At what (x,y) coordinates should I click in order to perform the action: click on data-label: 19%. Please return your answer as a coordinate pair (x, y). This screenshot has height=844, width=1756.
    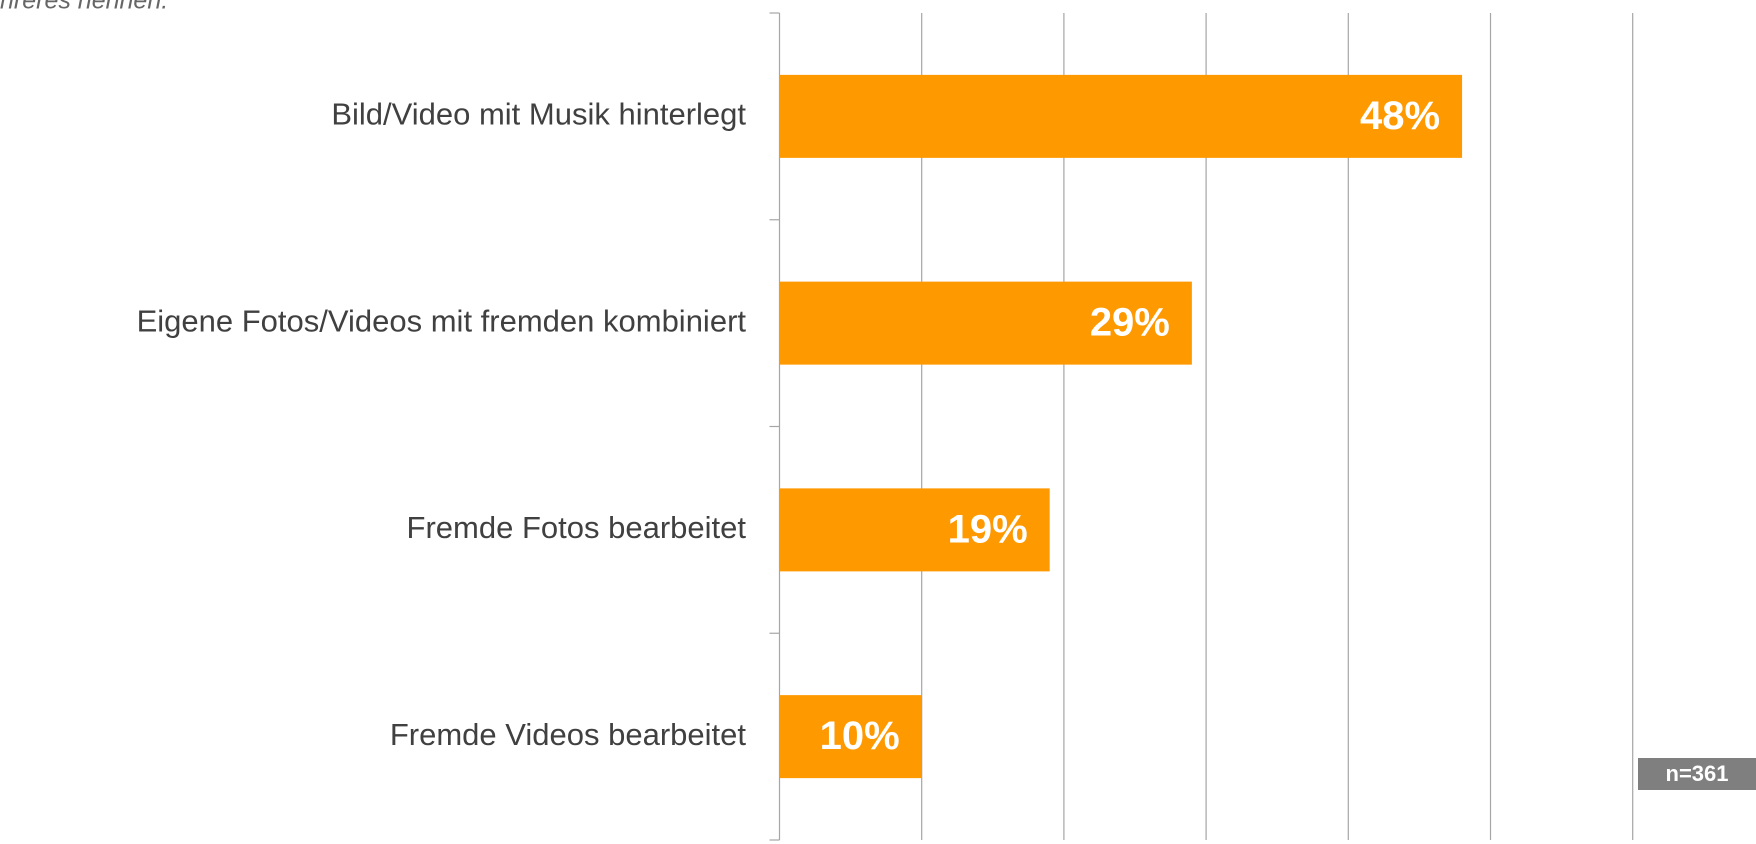
    Looking at the image, I should click on (988, 529).